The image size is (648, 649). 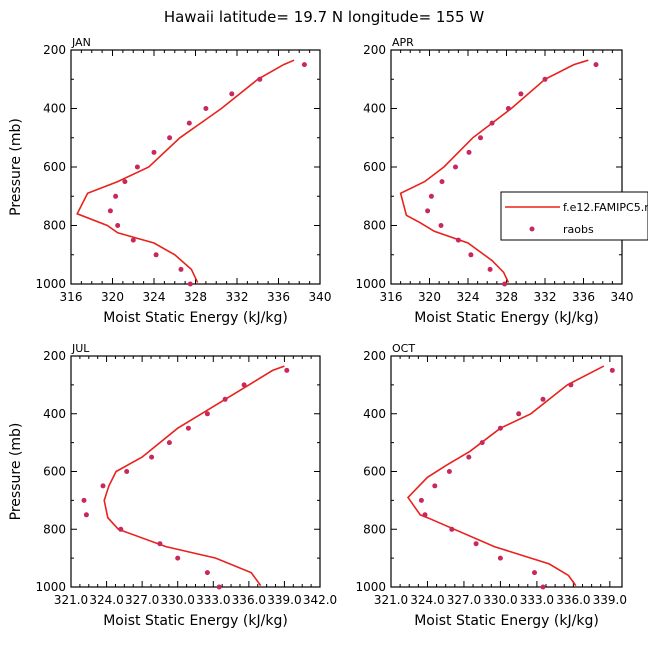 I want to click on x-tick-label: 330.0, so click(x=178, y=600).